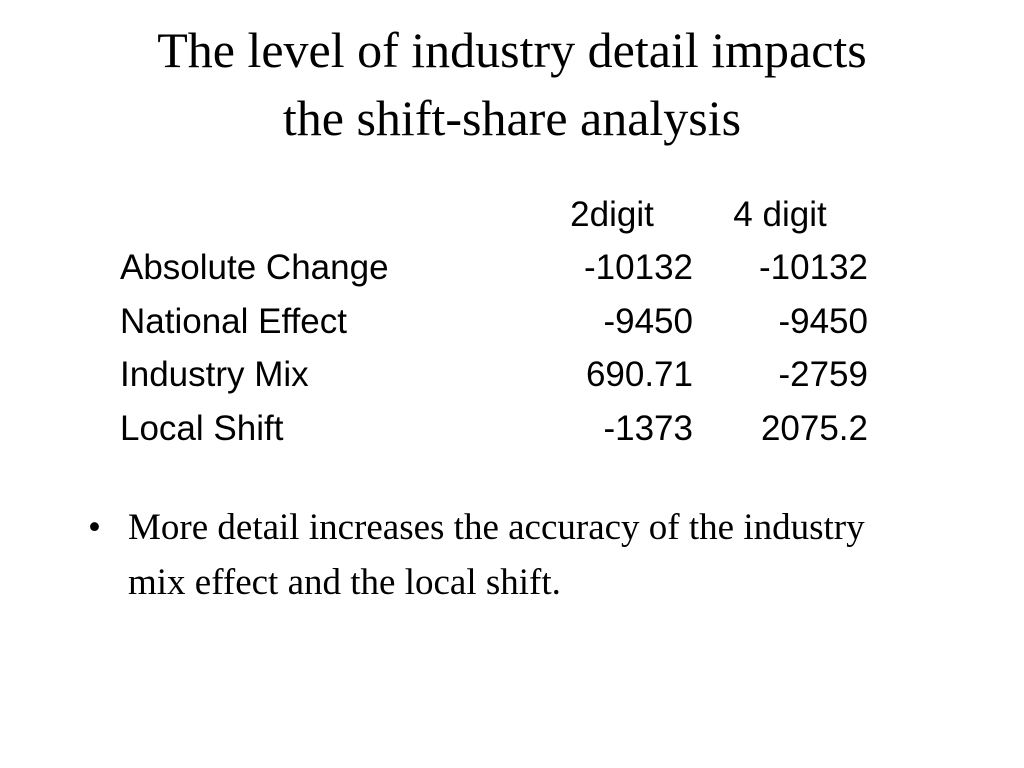  What do you see at coordinates (639, 374) in the screenshot?
I see `table-cell: 690.71` at bounding box center [639, 374].